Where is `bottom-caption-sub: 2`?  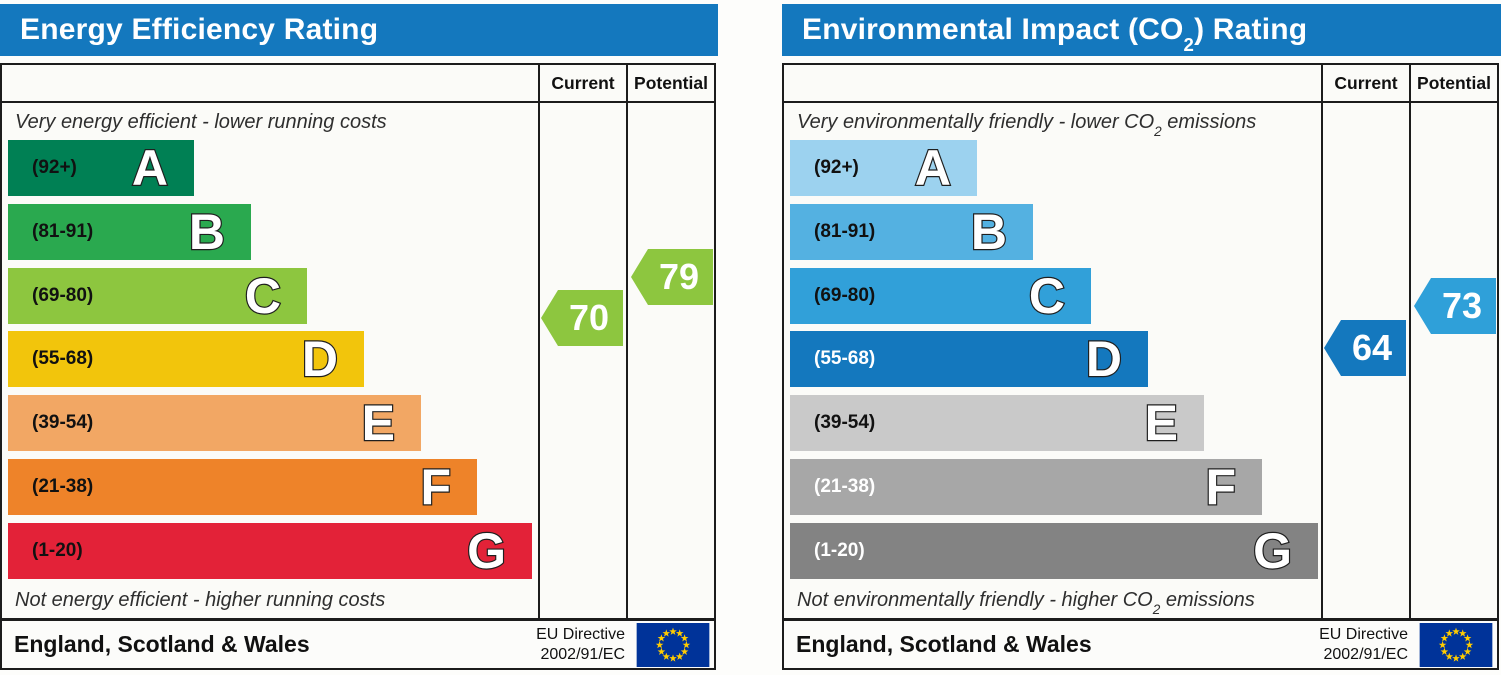
bottom-caption-sub: 2 is located at coordinates (1156, 609).